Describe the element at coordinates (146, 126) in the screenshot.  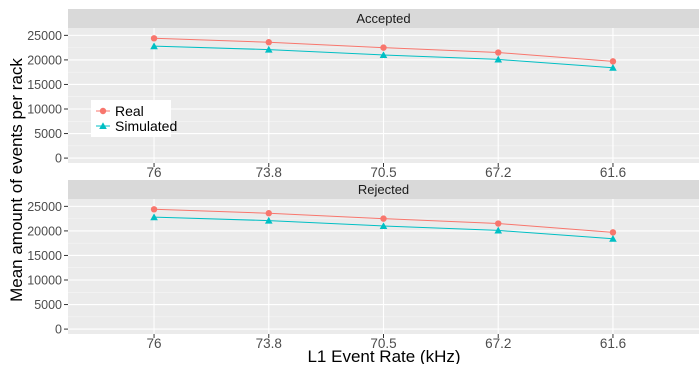
I see `legend-label: Simulated` at that location.